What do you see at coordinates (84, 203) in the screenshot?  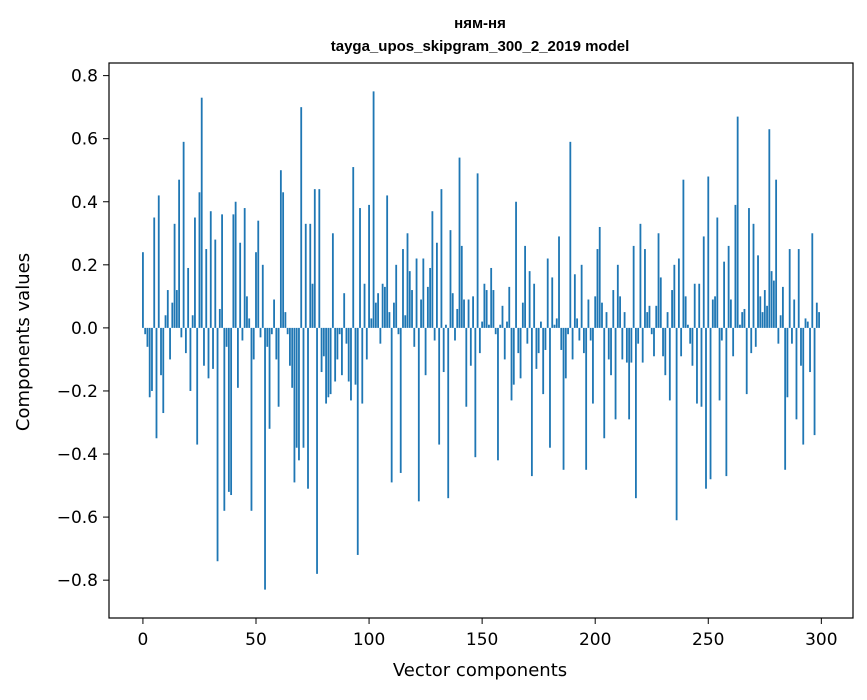 I see `y-tick-label: 0.4` at bounding box center [84, 203].